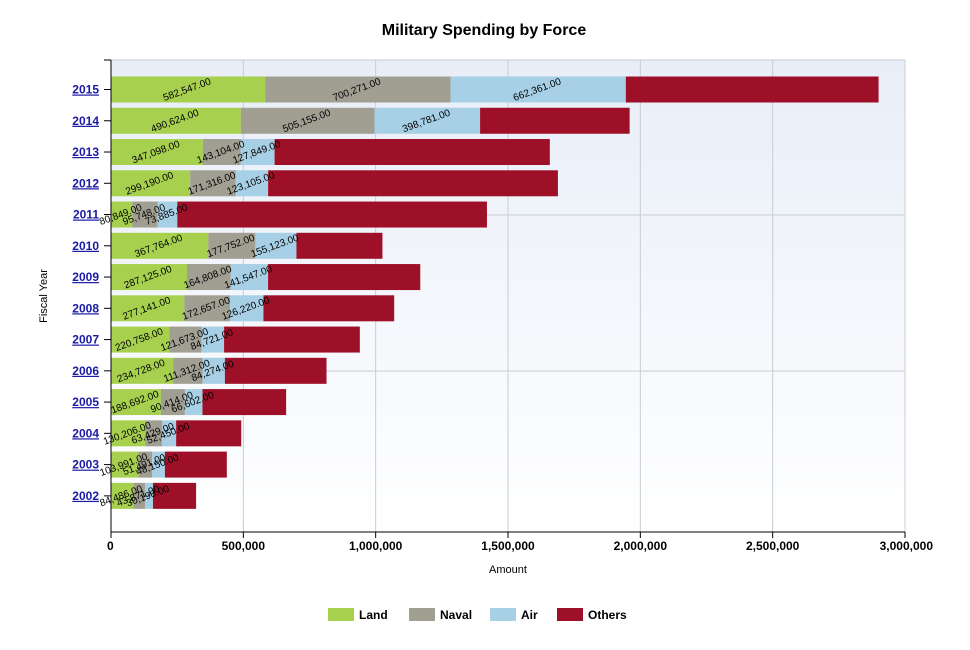 The image size is (970, 650). What do you see at coordinates (508, 546) in the screenshot?
I see `x-tick-label: 1,500,000` at bounding box center [508, 546].